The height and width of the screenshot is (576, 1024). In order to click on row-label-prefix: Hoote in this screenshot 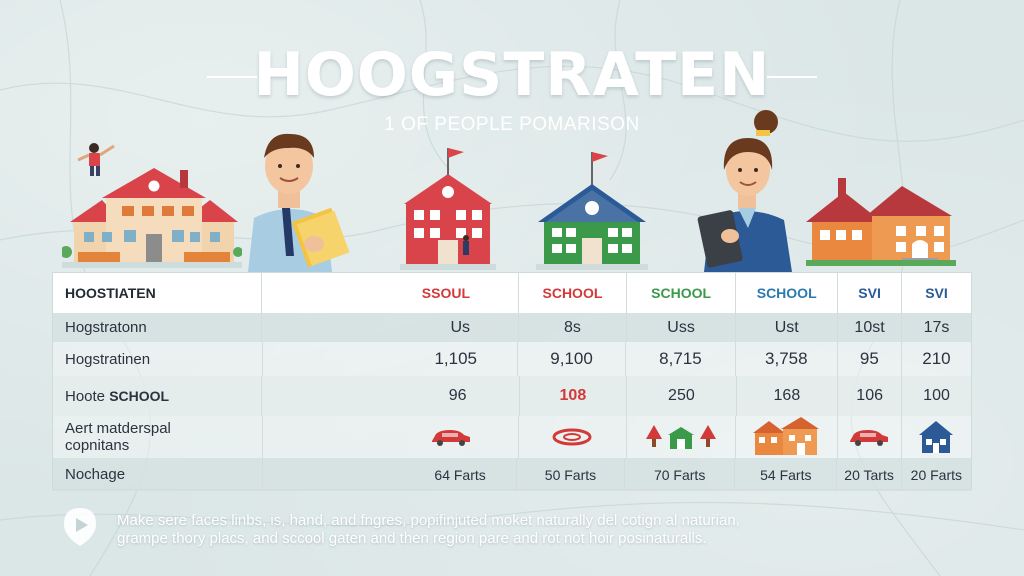, I will do `click(85, 396)`.